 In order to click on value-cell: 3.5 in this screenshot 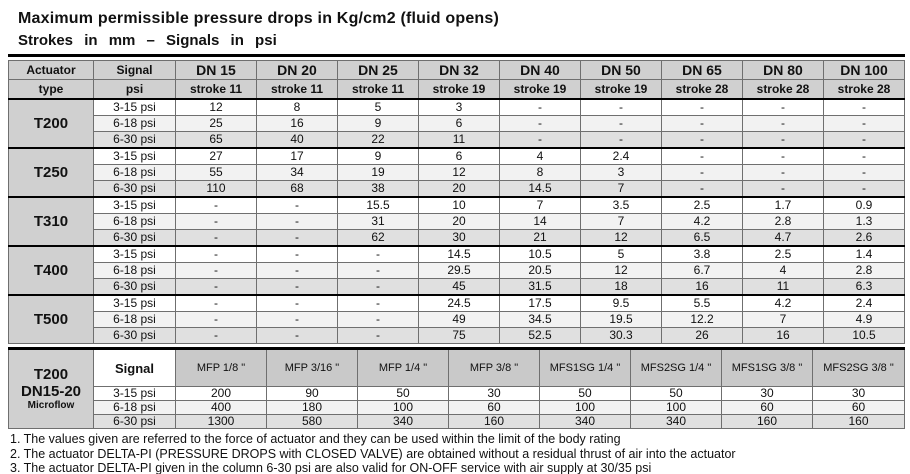, I will do `click(621, 205)`.